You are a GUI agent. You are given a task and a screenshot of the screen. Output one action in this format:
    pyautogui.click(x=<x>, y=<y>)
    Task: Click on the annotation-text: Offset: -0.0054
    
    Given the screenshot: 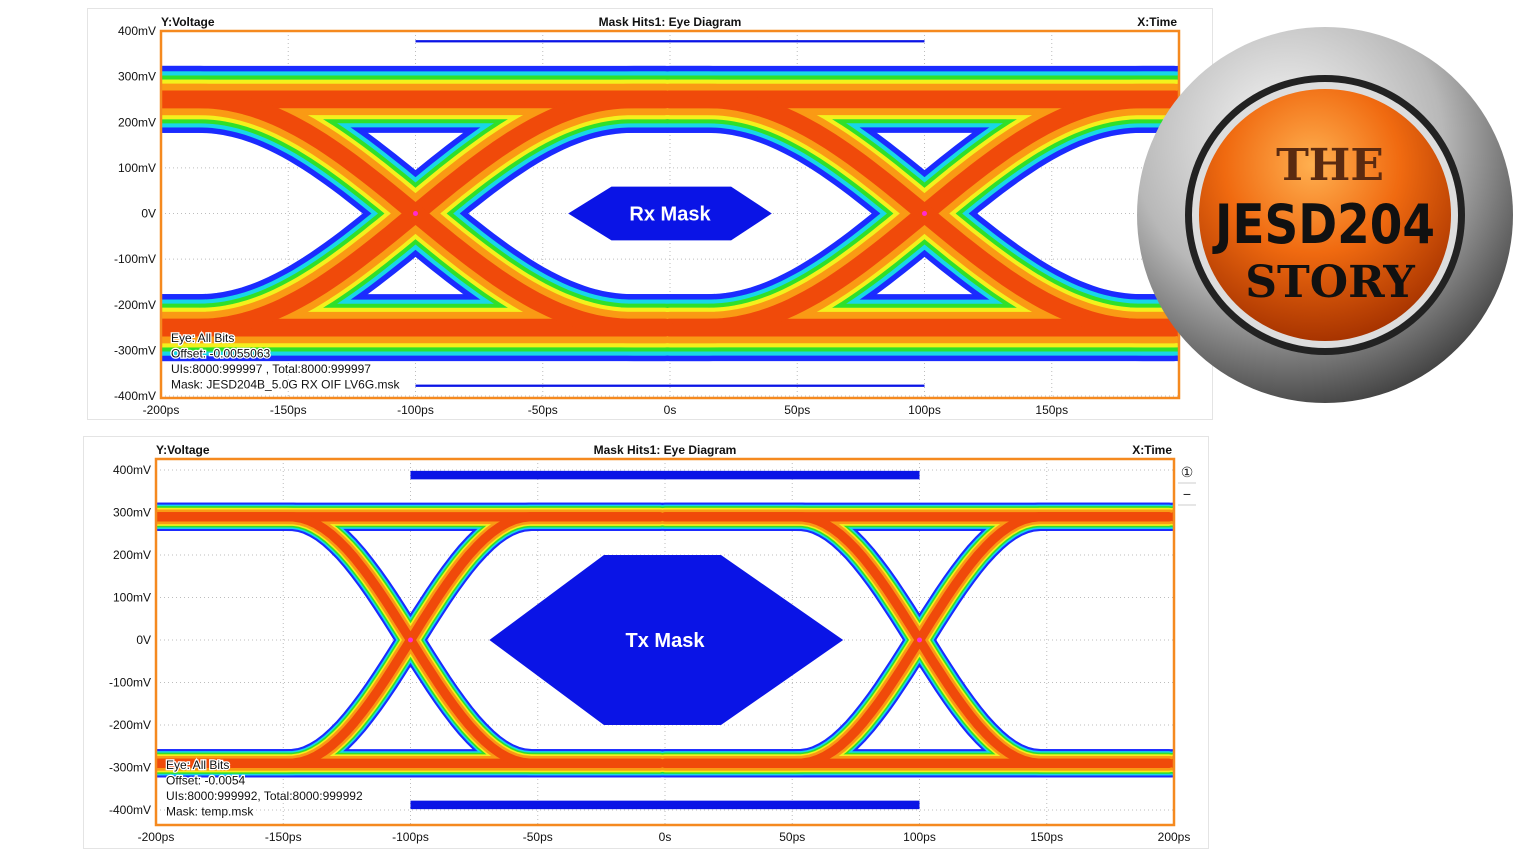 What is the action you would take?
    pyautogui.click(x=205, y=781)
    